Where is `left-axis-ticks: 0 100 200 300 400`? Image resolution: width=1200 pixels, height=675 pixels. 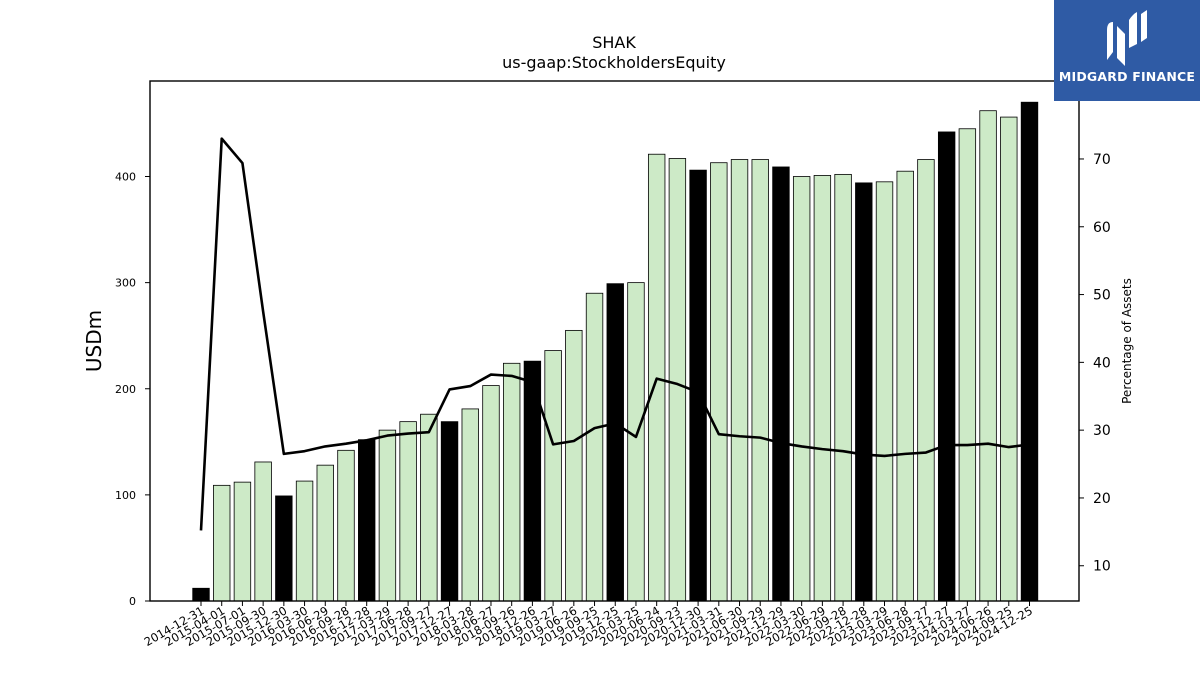 left-axis-ticks: 0 100 200 300 400 is located at coordinates (132, 389).